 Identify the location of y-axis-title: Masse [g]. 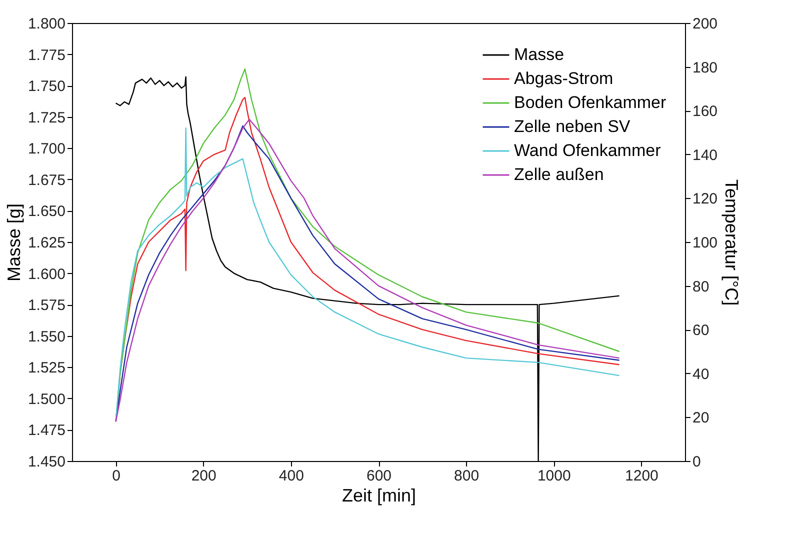
(14, 242).